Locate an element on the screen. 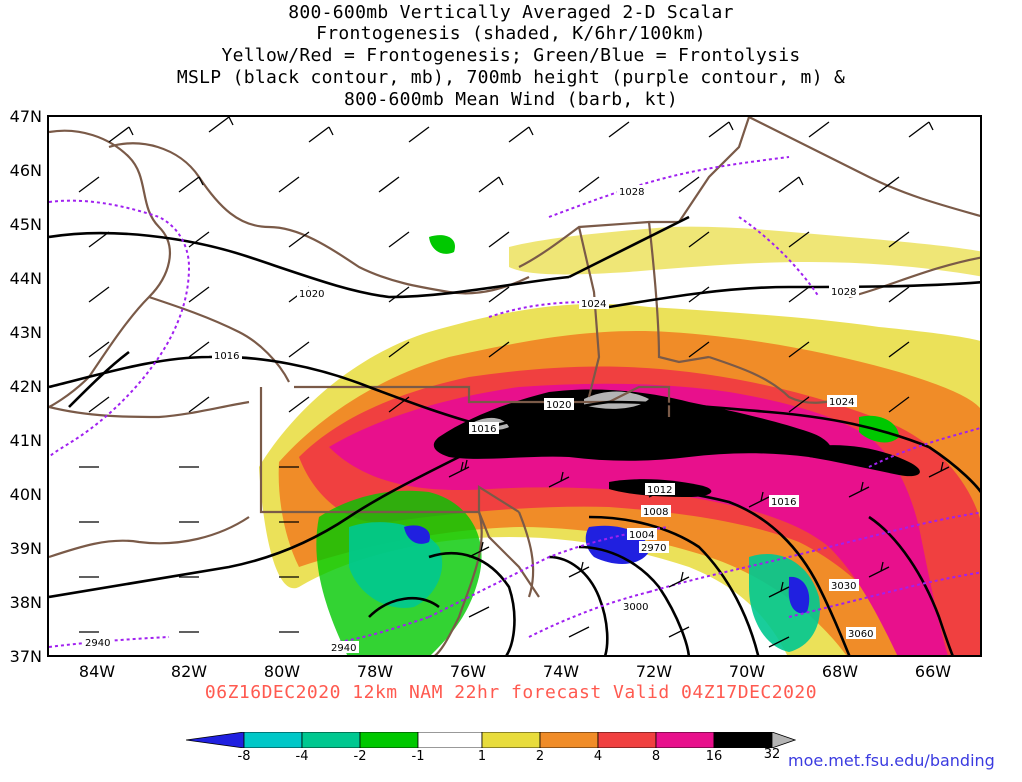 This screenshot has height=782, width=1022. lat-label-42n: 42N is located at coordinates (25, 386).